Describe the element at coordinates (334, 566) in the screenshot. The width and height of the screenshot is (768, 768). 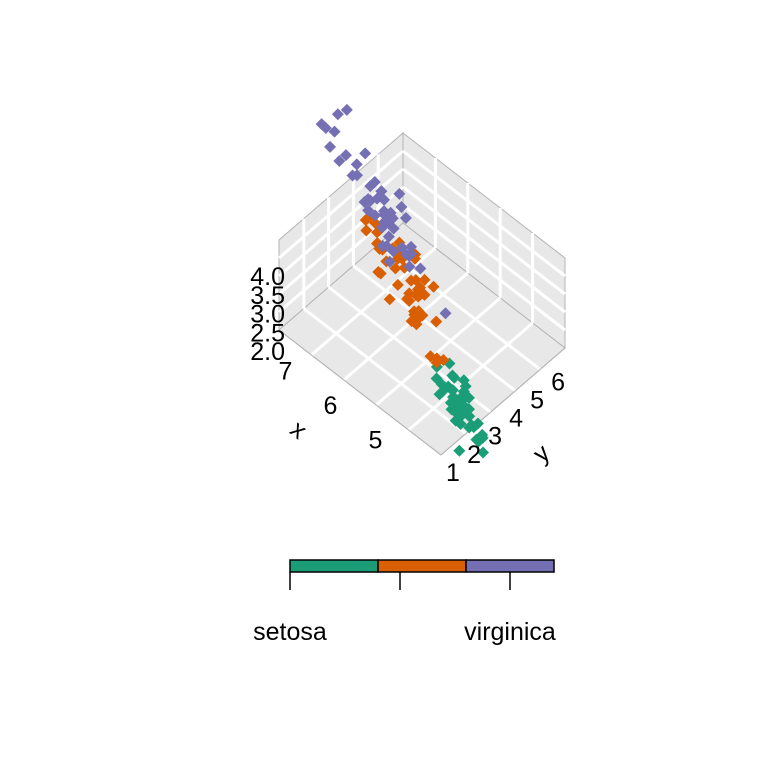
I see `legend-swatch-setosa` at that location.